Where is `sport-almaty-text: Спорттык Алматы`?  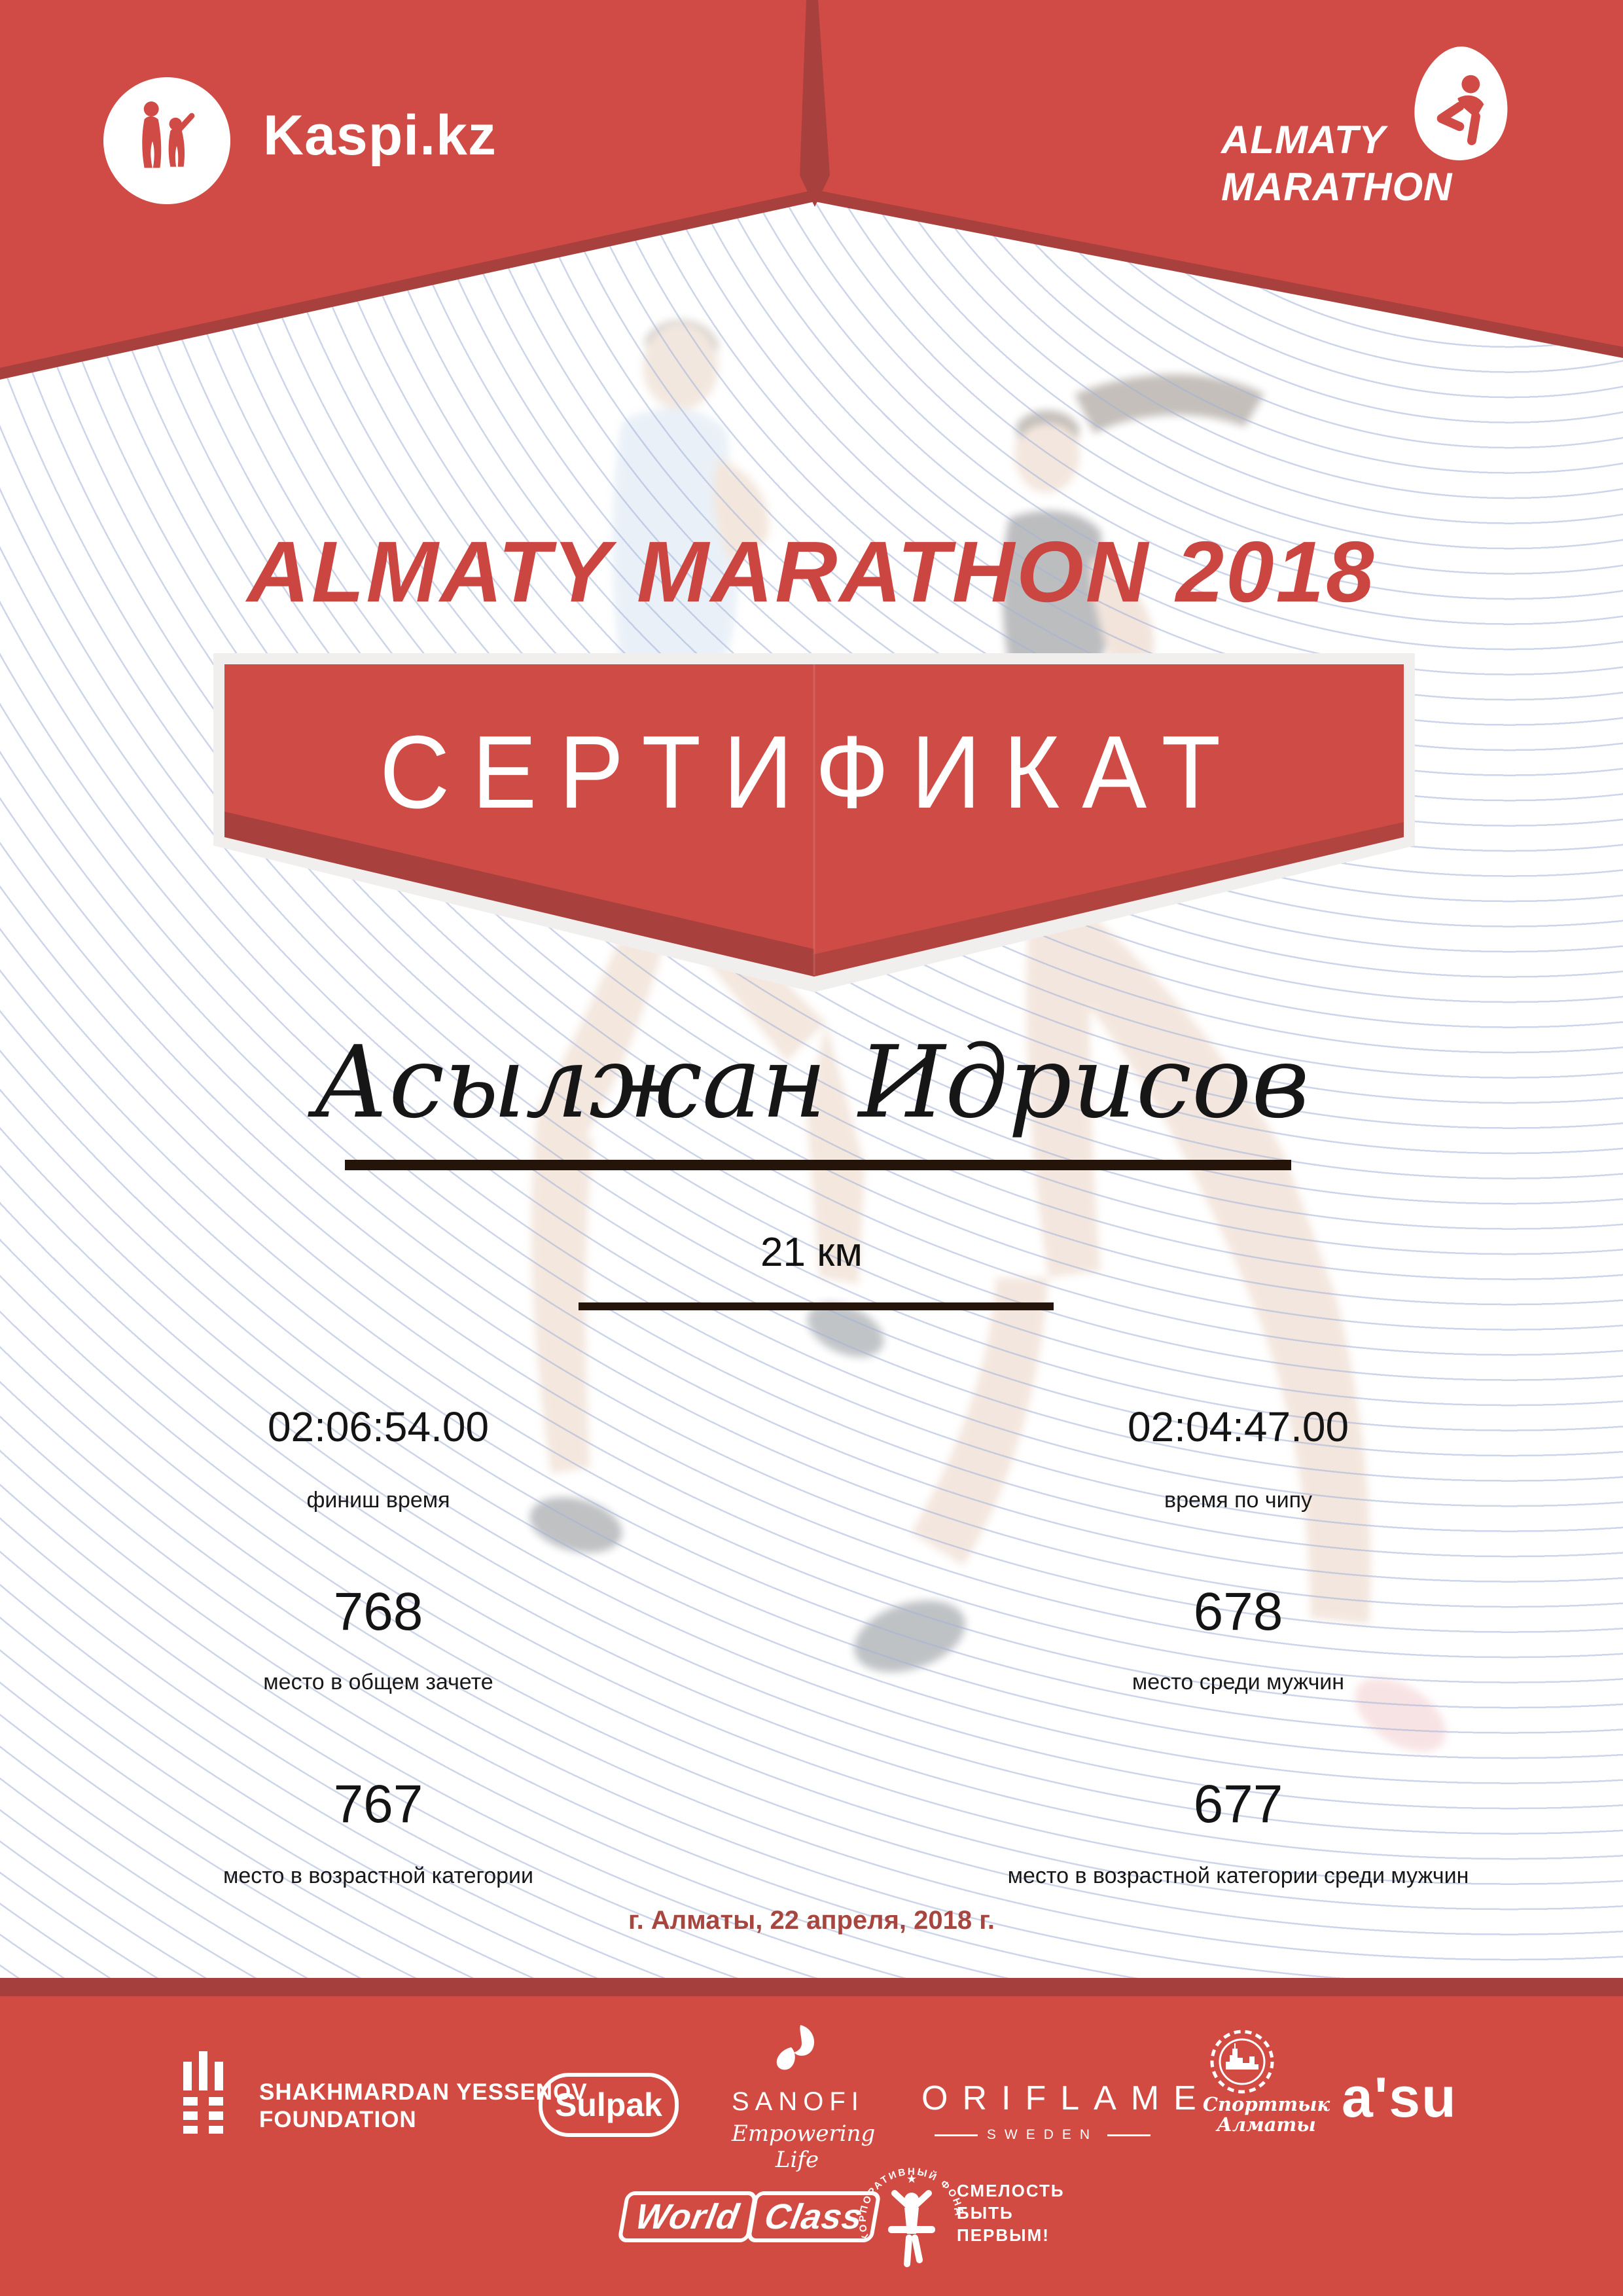 sport-almaty-text: Спорттык Алматы is located at coordinates (1266, 2114).